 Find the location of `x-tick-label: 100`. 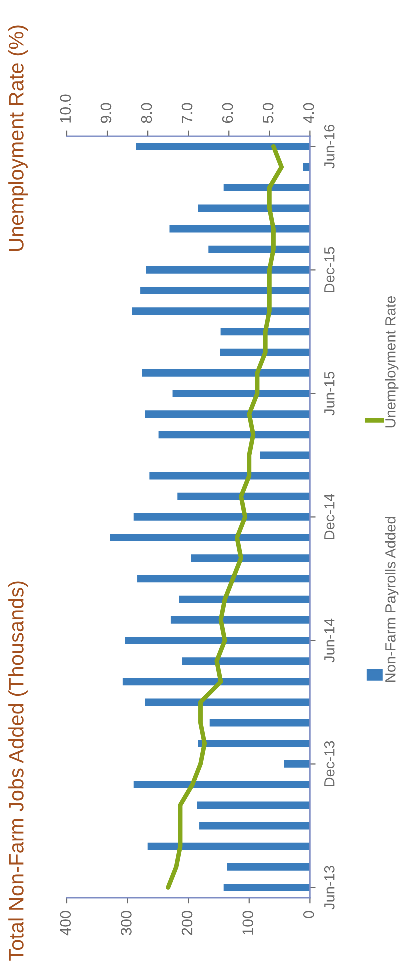

x-tick-label: 100 is located at coordinates (248, 923).